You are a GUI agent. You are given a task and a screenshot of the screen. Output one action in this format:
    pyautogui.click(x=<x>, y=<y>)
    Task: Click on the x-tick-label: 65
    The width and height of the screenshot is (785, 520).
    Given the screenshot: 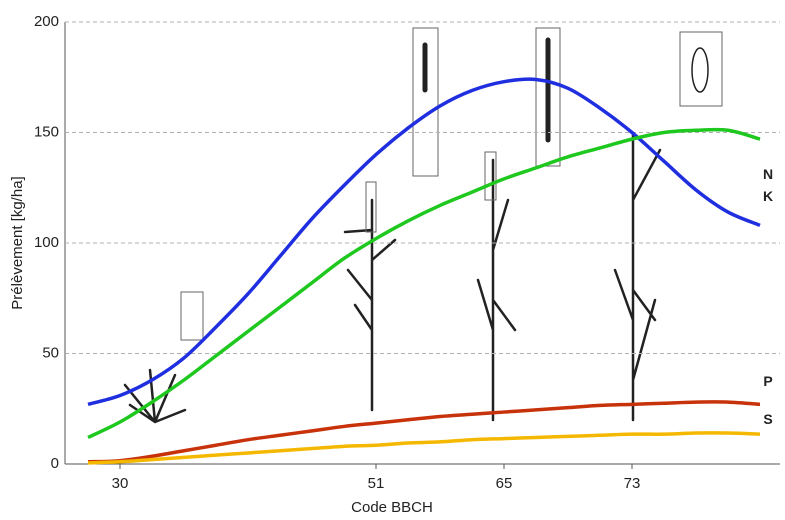 What is the action you would take?
    pyautogui.click(x=504, y=483)
    